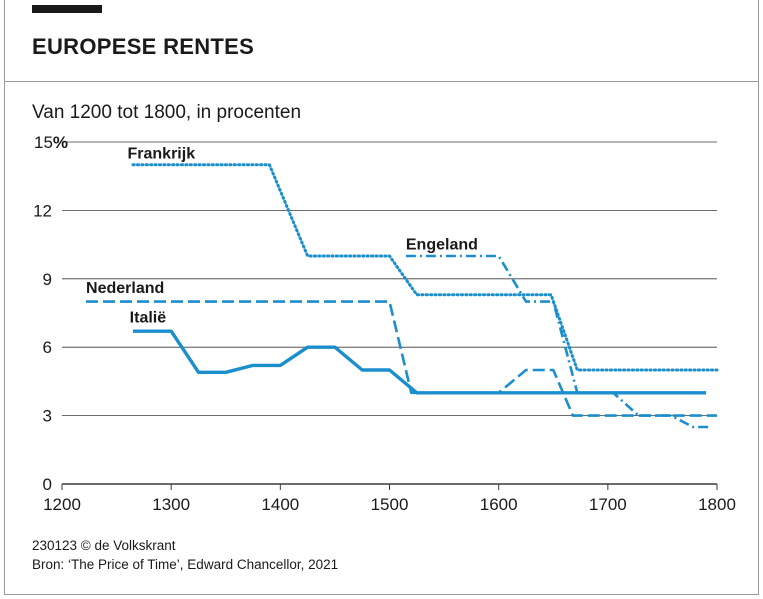 The height and width of the screenshot is (599, 763). Describe the element at coordinates (104, 545) in the screenshot. I see `credit-line: 230123 © de Volkskrant` at that location.